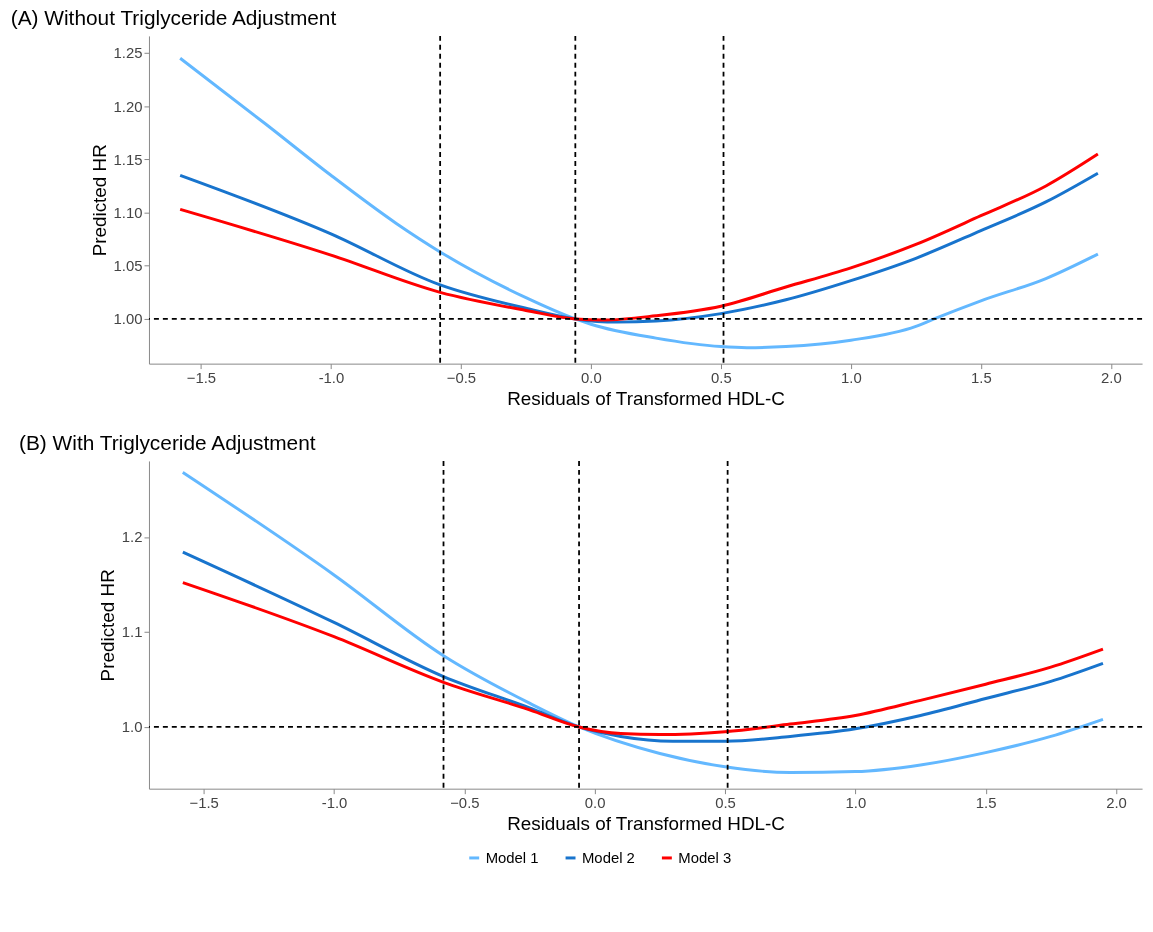 The width and height of the screenshot is (1153, 932). Describe the element at coordinates (128, 319) in the screenshot. I see `y-tick-label: 1.00` at that location.